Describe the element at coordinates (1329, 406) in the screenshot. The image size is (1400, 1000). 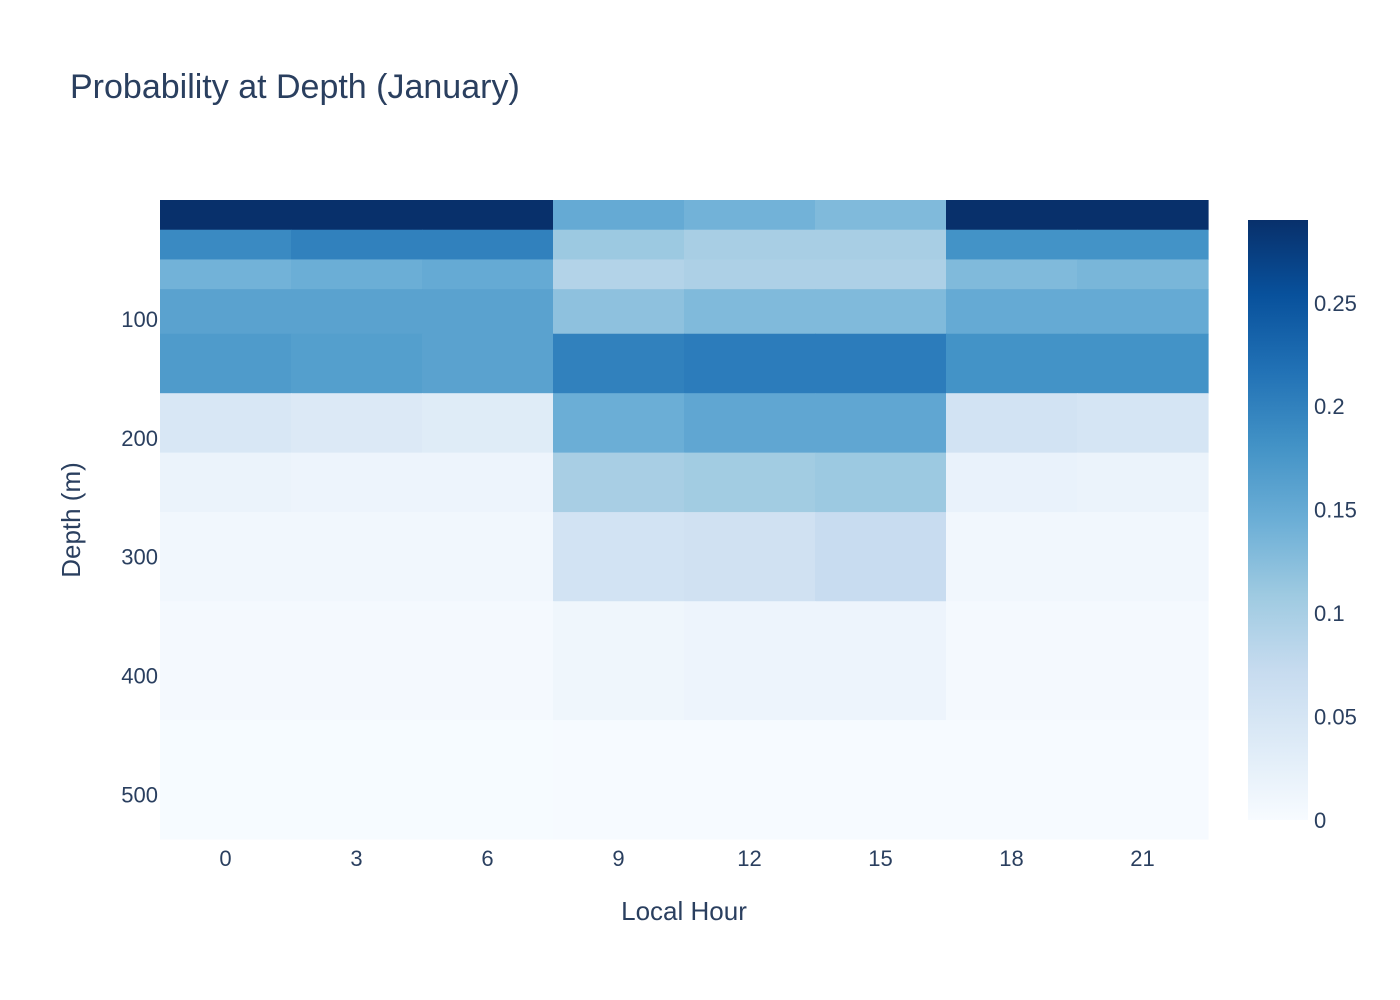
I see `colorbar-tick-label: 0.2` at that location.